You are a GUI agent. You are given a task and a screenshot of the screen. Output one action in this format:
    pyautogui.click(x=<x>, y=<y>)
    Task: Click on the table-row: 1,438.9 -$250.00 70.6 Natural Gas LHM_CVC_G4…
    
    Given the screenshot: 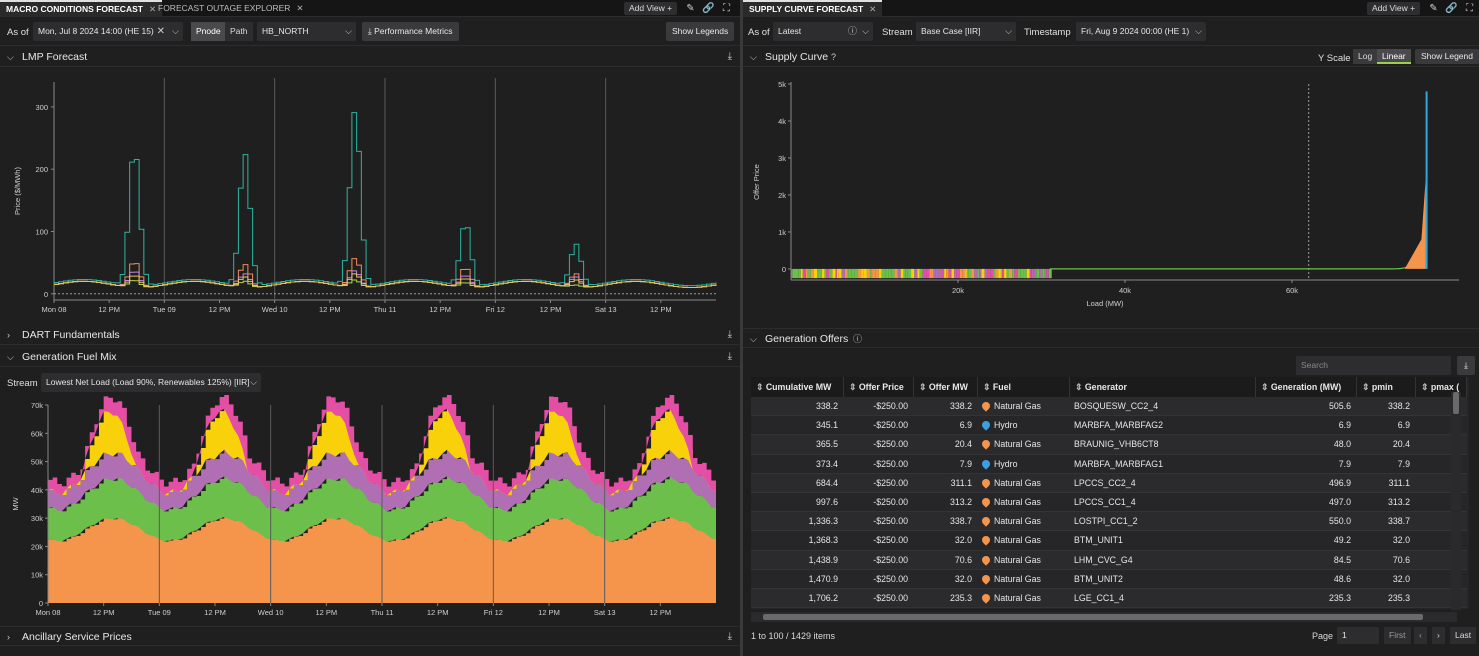 What is the action you would take?
    pyautogui.click(x=1109, y=560)
    